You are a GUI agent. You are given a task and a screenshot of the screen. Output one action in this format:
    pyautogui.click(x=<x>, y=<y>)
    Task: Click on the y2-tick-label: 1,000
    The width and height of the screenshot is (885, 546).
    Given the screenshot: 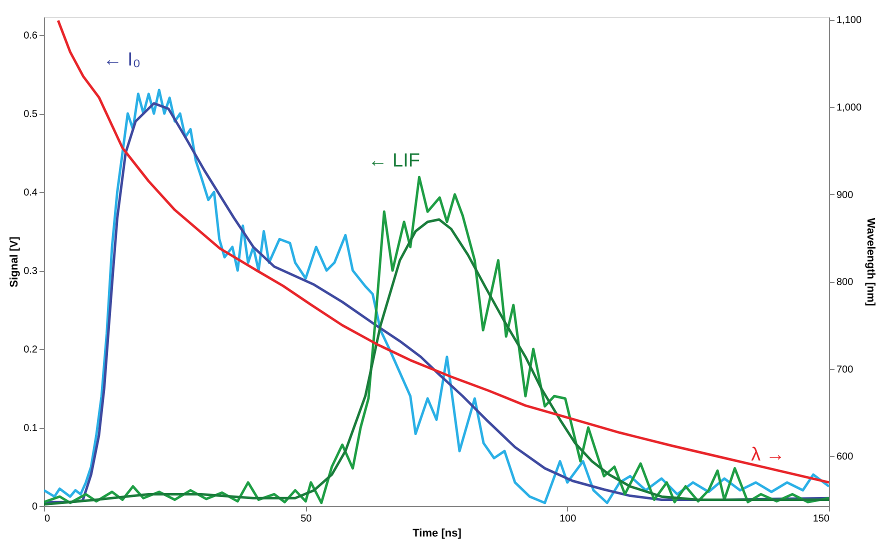 What is the action you would take?
    pyautogui.click(x=849, y=108)
    